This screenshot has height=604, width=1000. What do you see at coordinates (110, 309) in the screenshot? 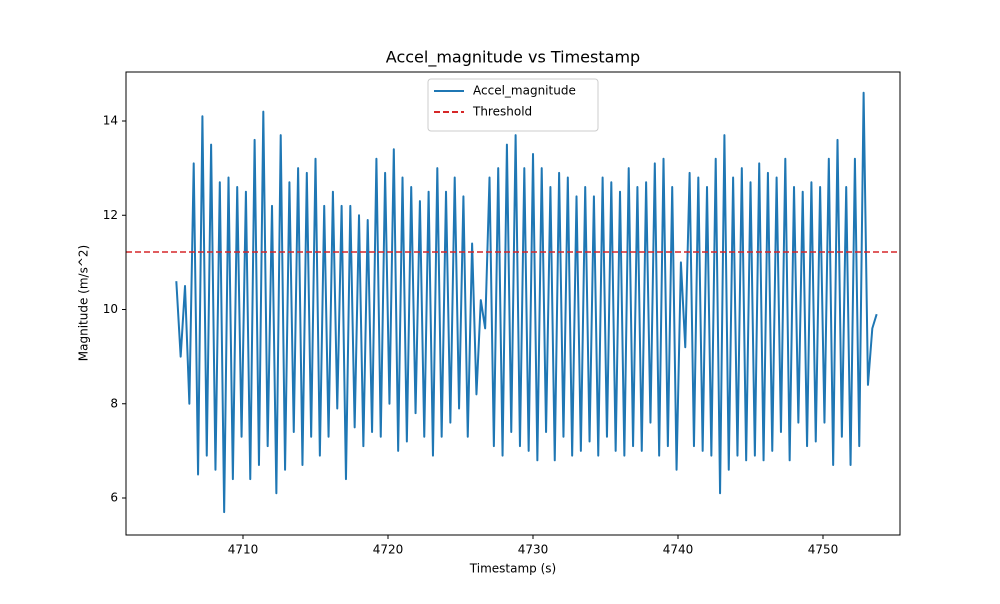
I see `y-tick-label: 10` at bounding box center [110, 309].